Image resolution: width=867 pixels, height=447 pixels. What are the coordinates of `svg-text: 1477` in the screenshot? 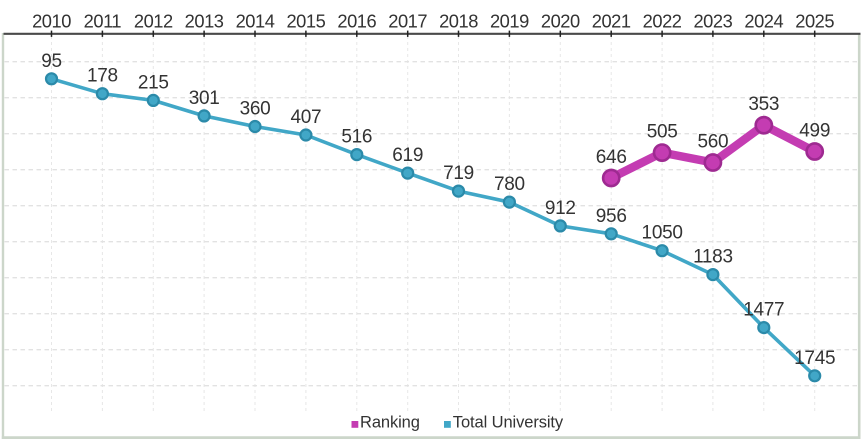 It's located at (763, 310).